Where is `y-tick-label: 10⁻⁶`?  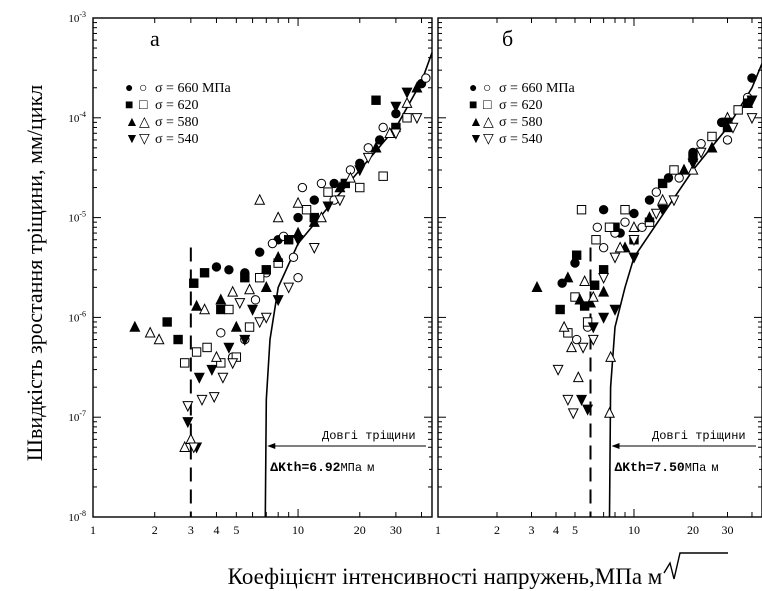 y-tick-label: 10⁻⁶ is located at coordinates (77, 316).